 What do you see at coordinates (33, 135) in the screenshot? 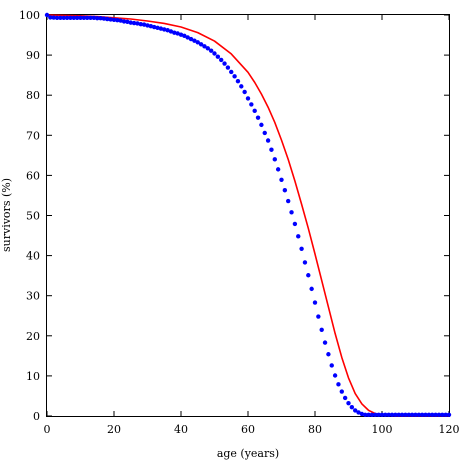
I see `y-tick-label: 70` at bounding box center [33, 135].